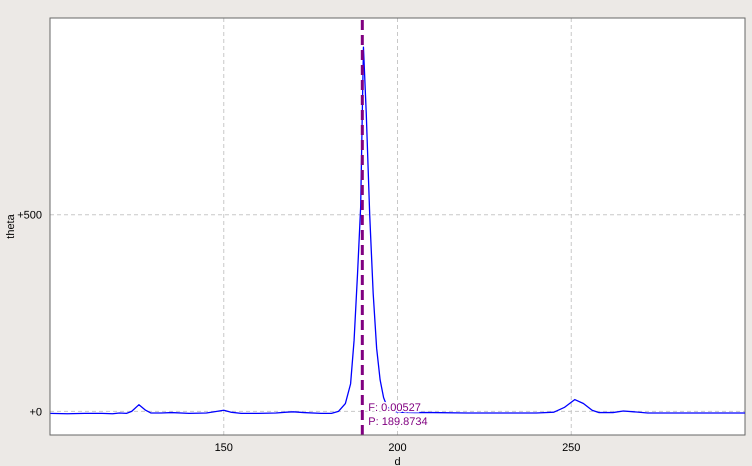  What do you see at coordinates (571, 448) in the screenshot?
I see `x-tick-label: 250` at bounding box center [571, 448].